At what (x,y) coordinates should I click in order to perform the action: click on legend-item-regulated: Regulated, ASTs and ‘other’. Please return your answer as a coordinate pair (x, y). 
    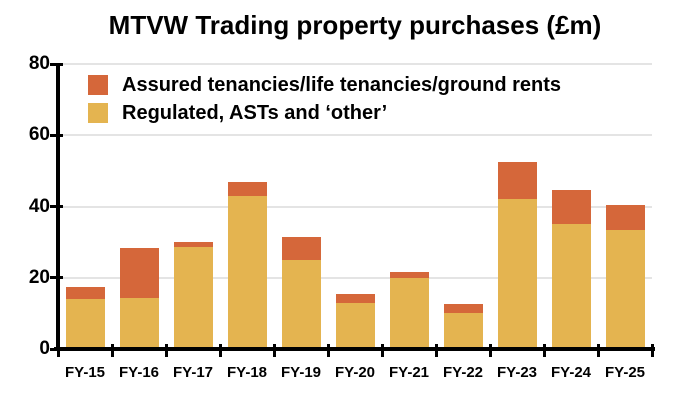
    Looking at the image, I should click on (324, 112).